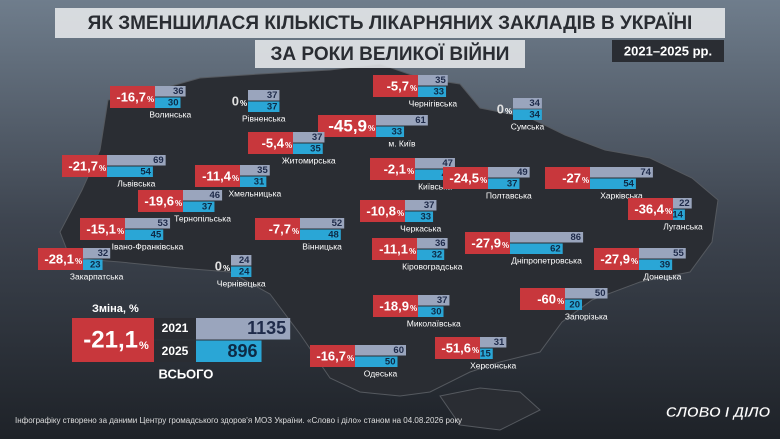 This screenshot has width=780, height=439. Describe the element at coordinates (433, 103) in the screenshot. I see `region-name: Чернігівська` at that location.